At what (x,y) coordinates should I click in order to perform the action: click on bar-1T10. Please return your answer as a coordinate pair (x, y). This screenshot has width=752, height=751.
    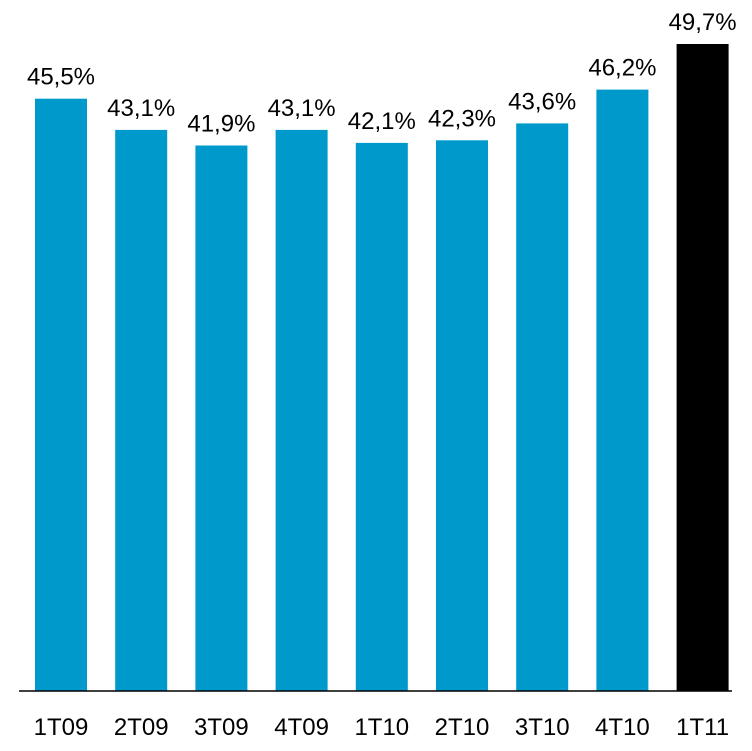
    Looking at the image, I should click on (381, 416).